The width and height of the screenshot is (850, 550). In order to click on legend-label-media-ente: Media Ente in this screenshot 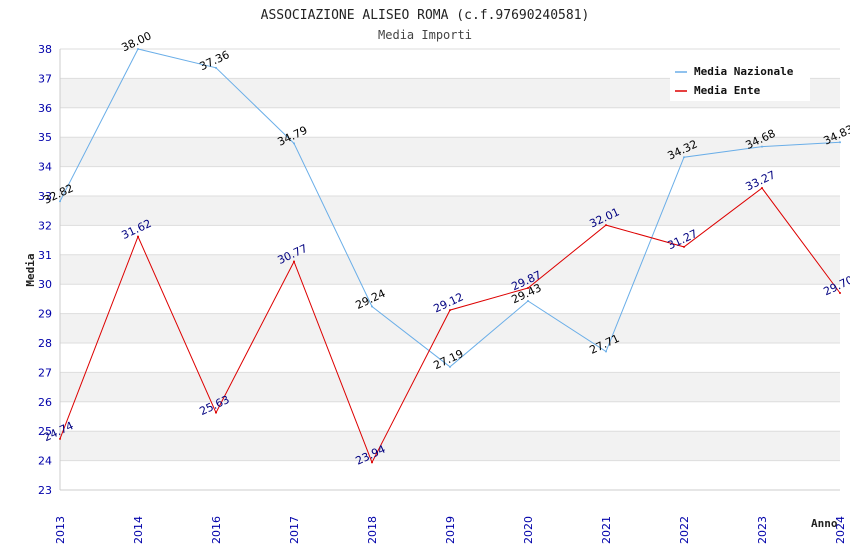, I will do `click(727, 90)`.